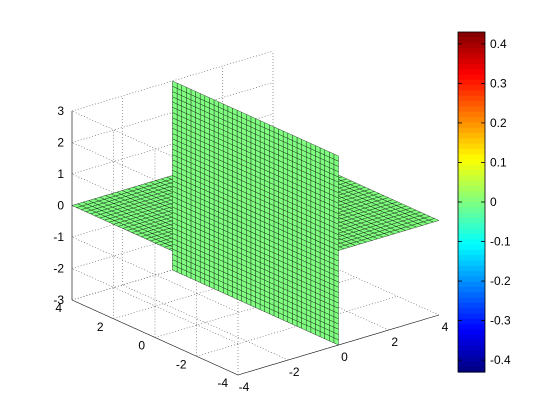  What do you see at coordinates (60, 174) in the screenshot?
I see `z-tick-label: 1` at bounding box center [60, 174].